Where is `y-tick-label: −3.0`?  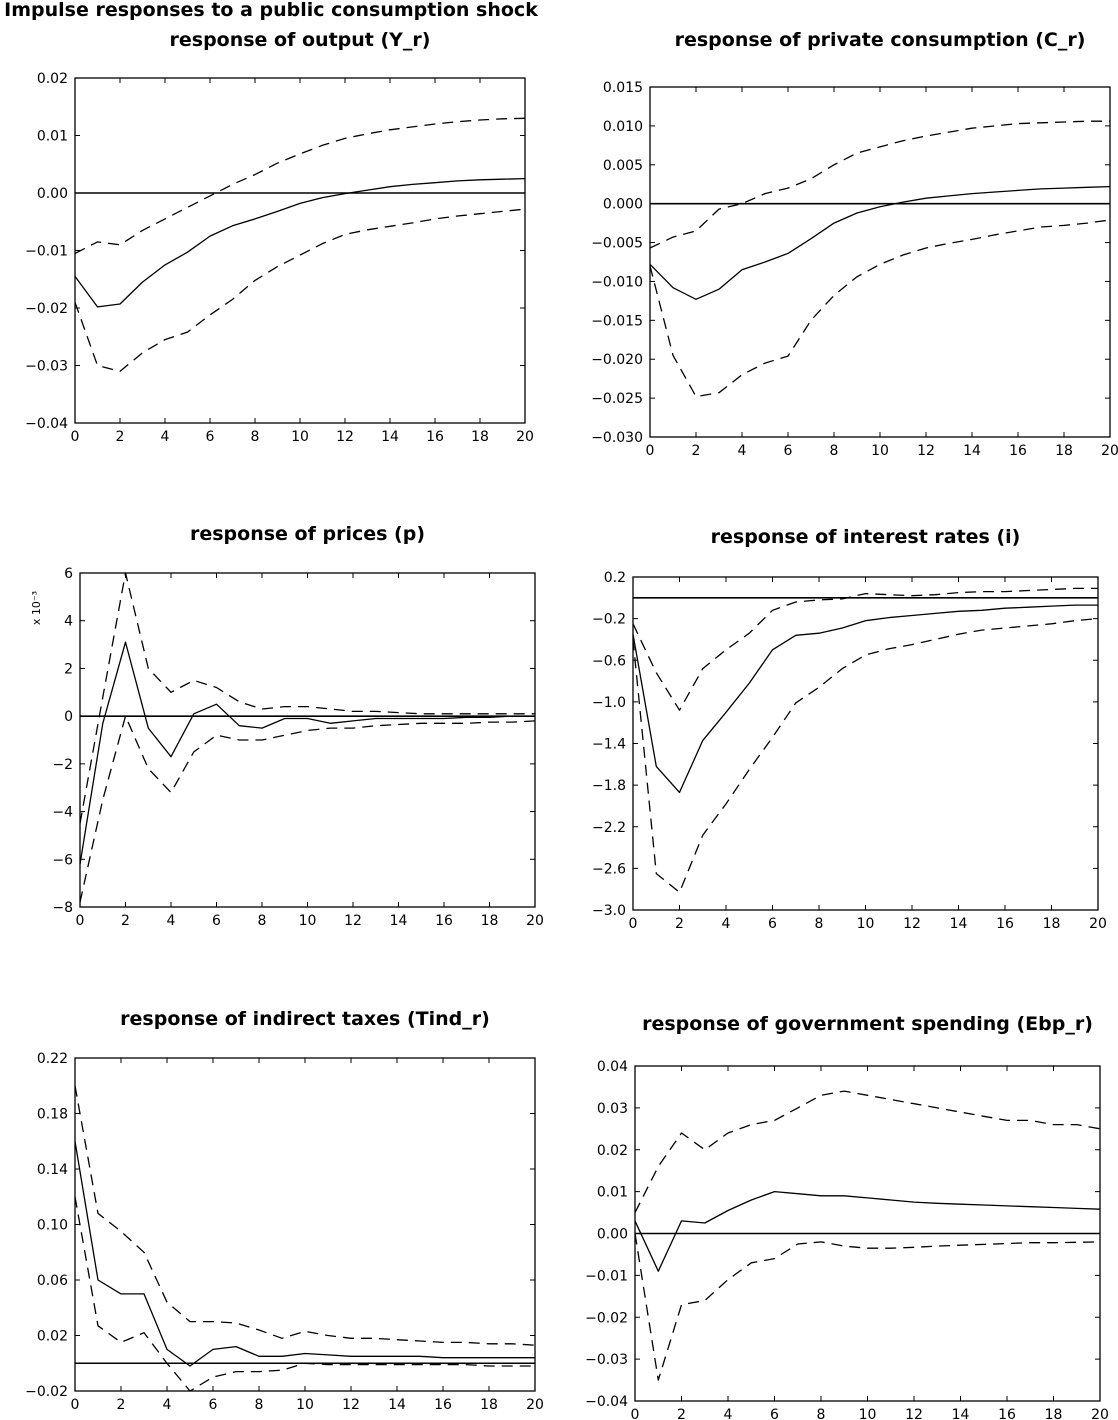
y-tick-label: −3.0 is located at coordinates (609, 911).